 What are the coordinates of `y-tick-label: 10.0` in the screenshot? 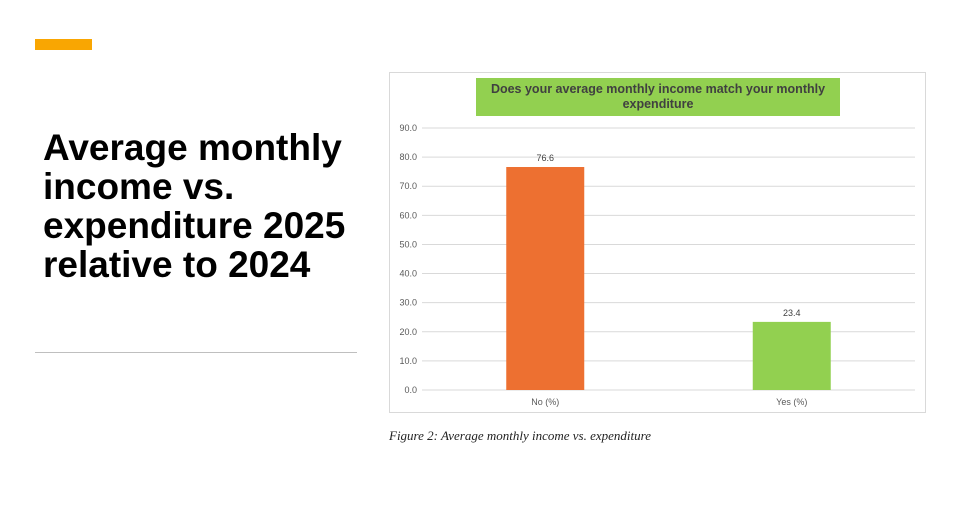 It's located at (408, 361).